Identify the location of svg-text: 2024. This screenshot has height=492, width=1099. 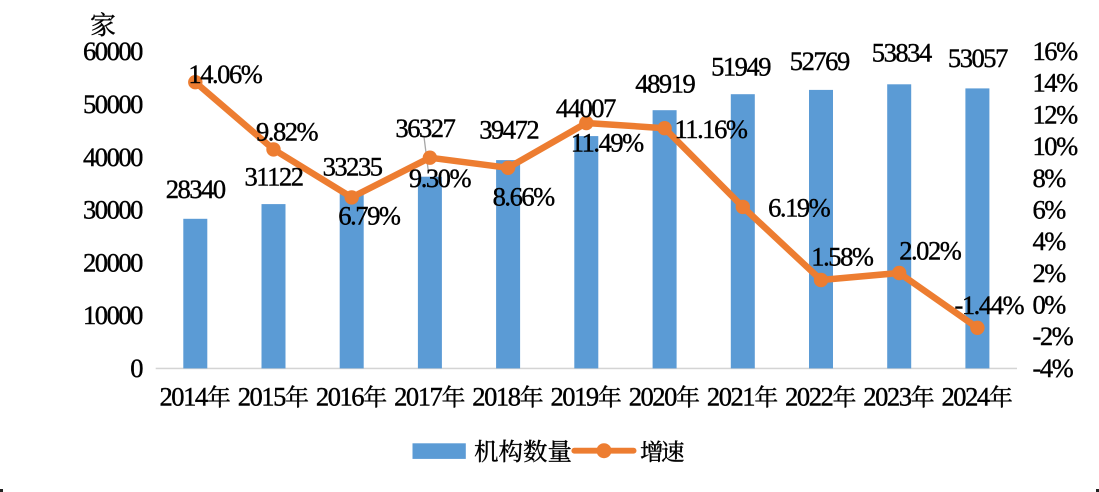
(966, 396).